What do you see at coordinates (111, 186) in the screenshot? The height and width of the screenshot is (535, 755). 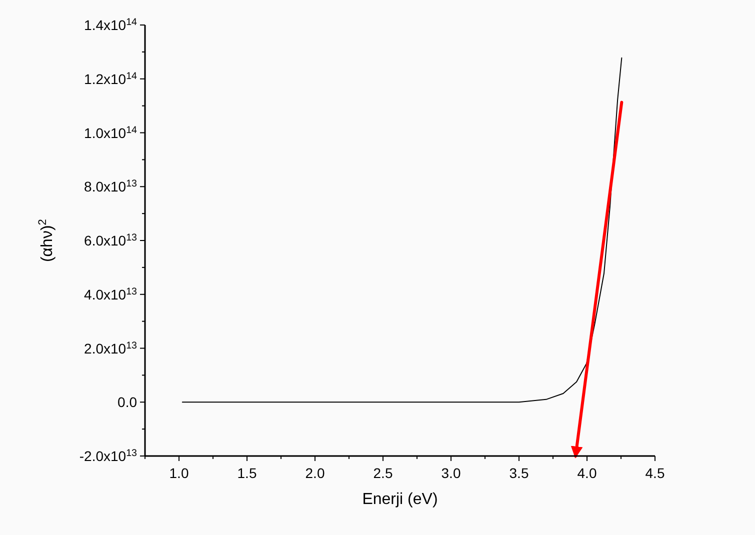 I see `y-tick-label: 8.0x10$^{13}$` at bounding box center [111, 186].